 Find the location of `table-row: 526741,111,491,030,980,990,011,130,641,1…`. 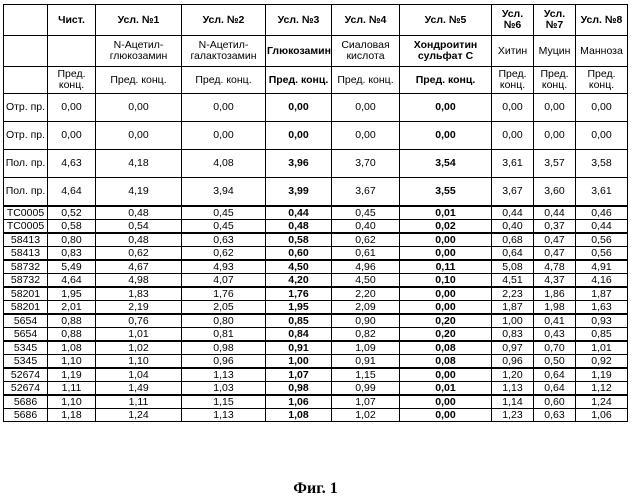

table-row: 526741,111,491,030,980,990,011,130,641,1… is located at coordinates (316, 389).